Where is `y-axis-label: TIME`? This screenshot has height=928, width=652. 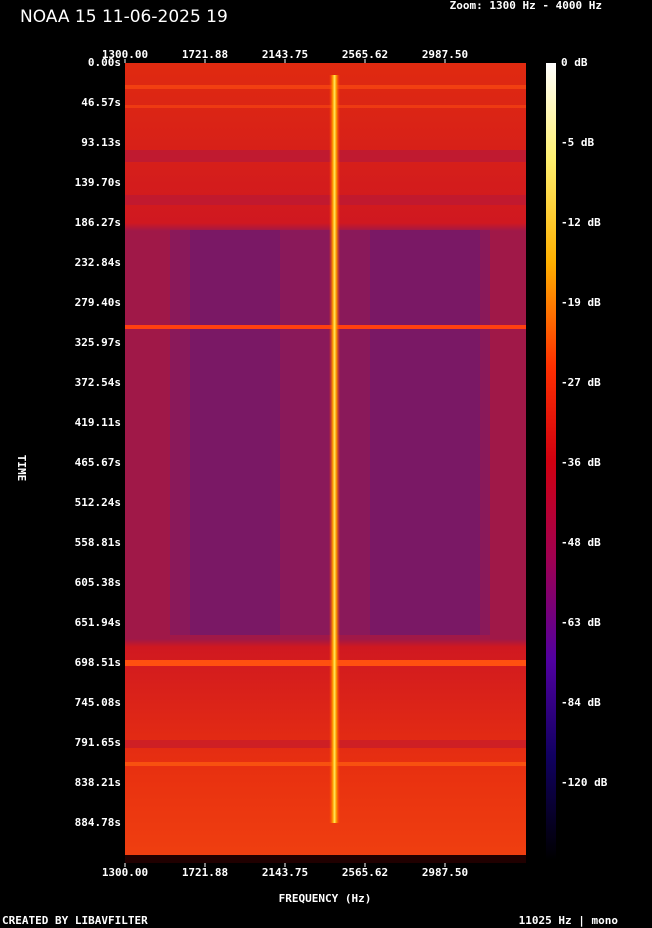 y-axis-label: TIME is located at coordinates (21, 468).